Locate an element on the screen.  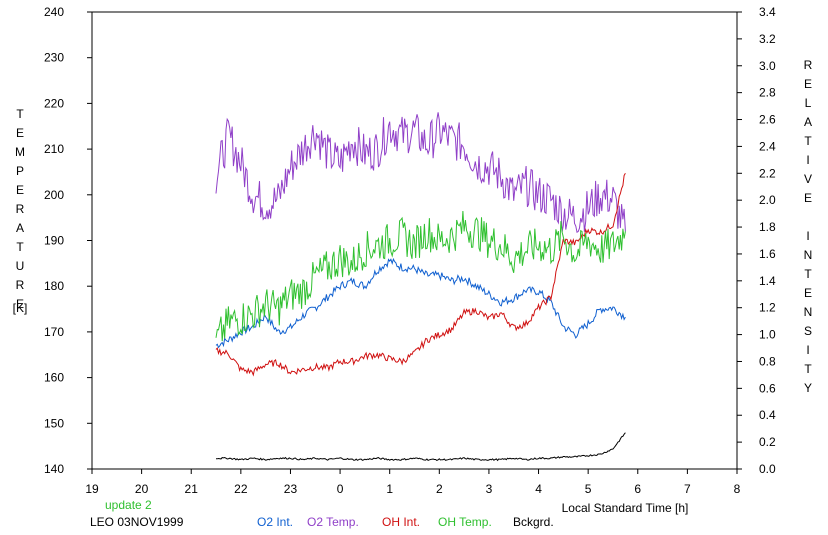
left-axis-letter: M is located at coordinates (20, 152).